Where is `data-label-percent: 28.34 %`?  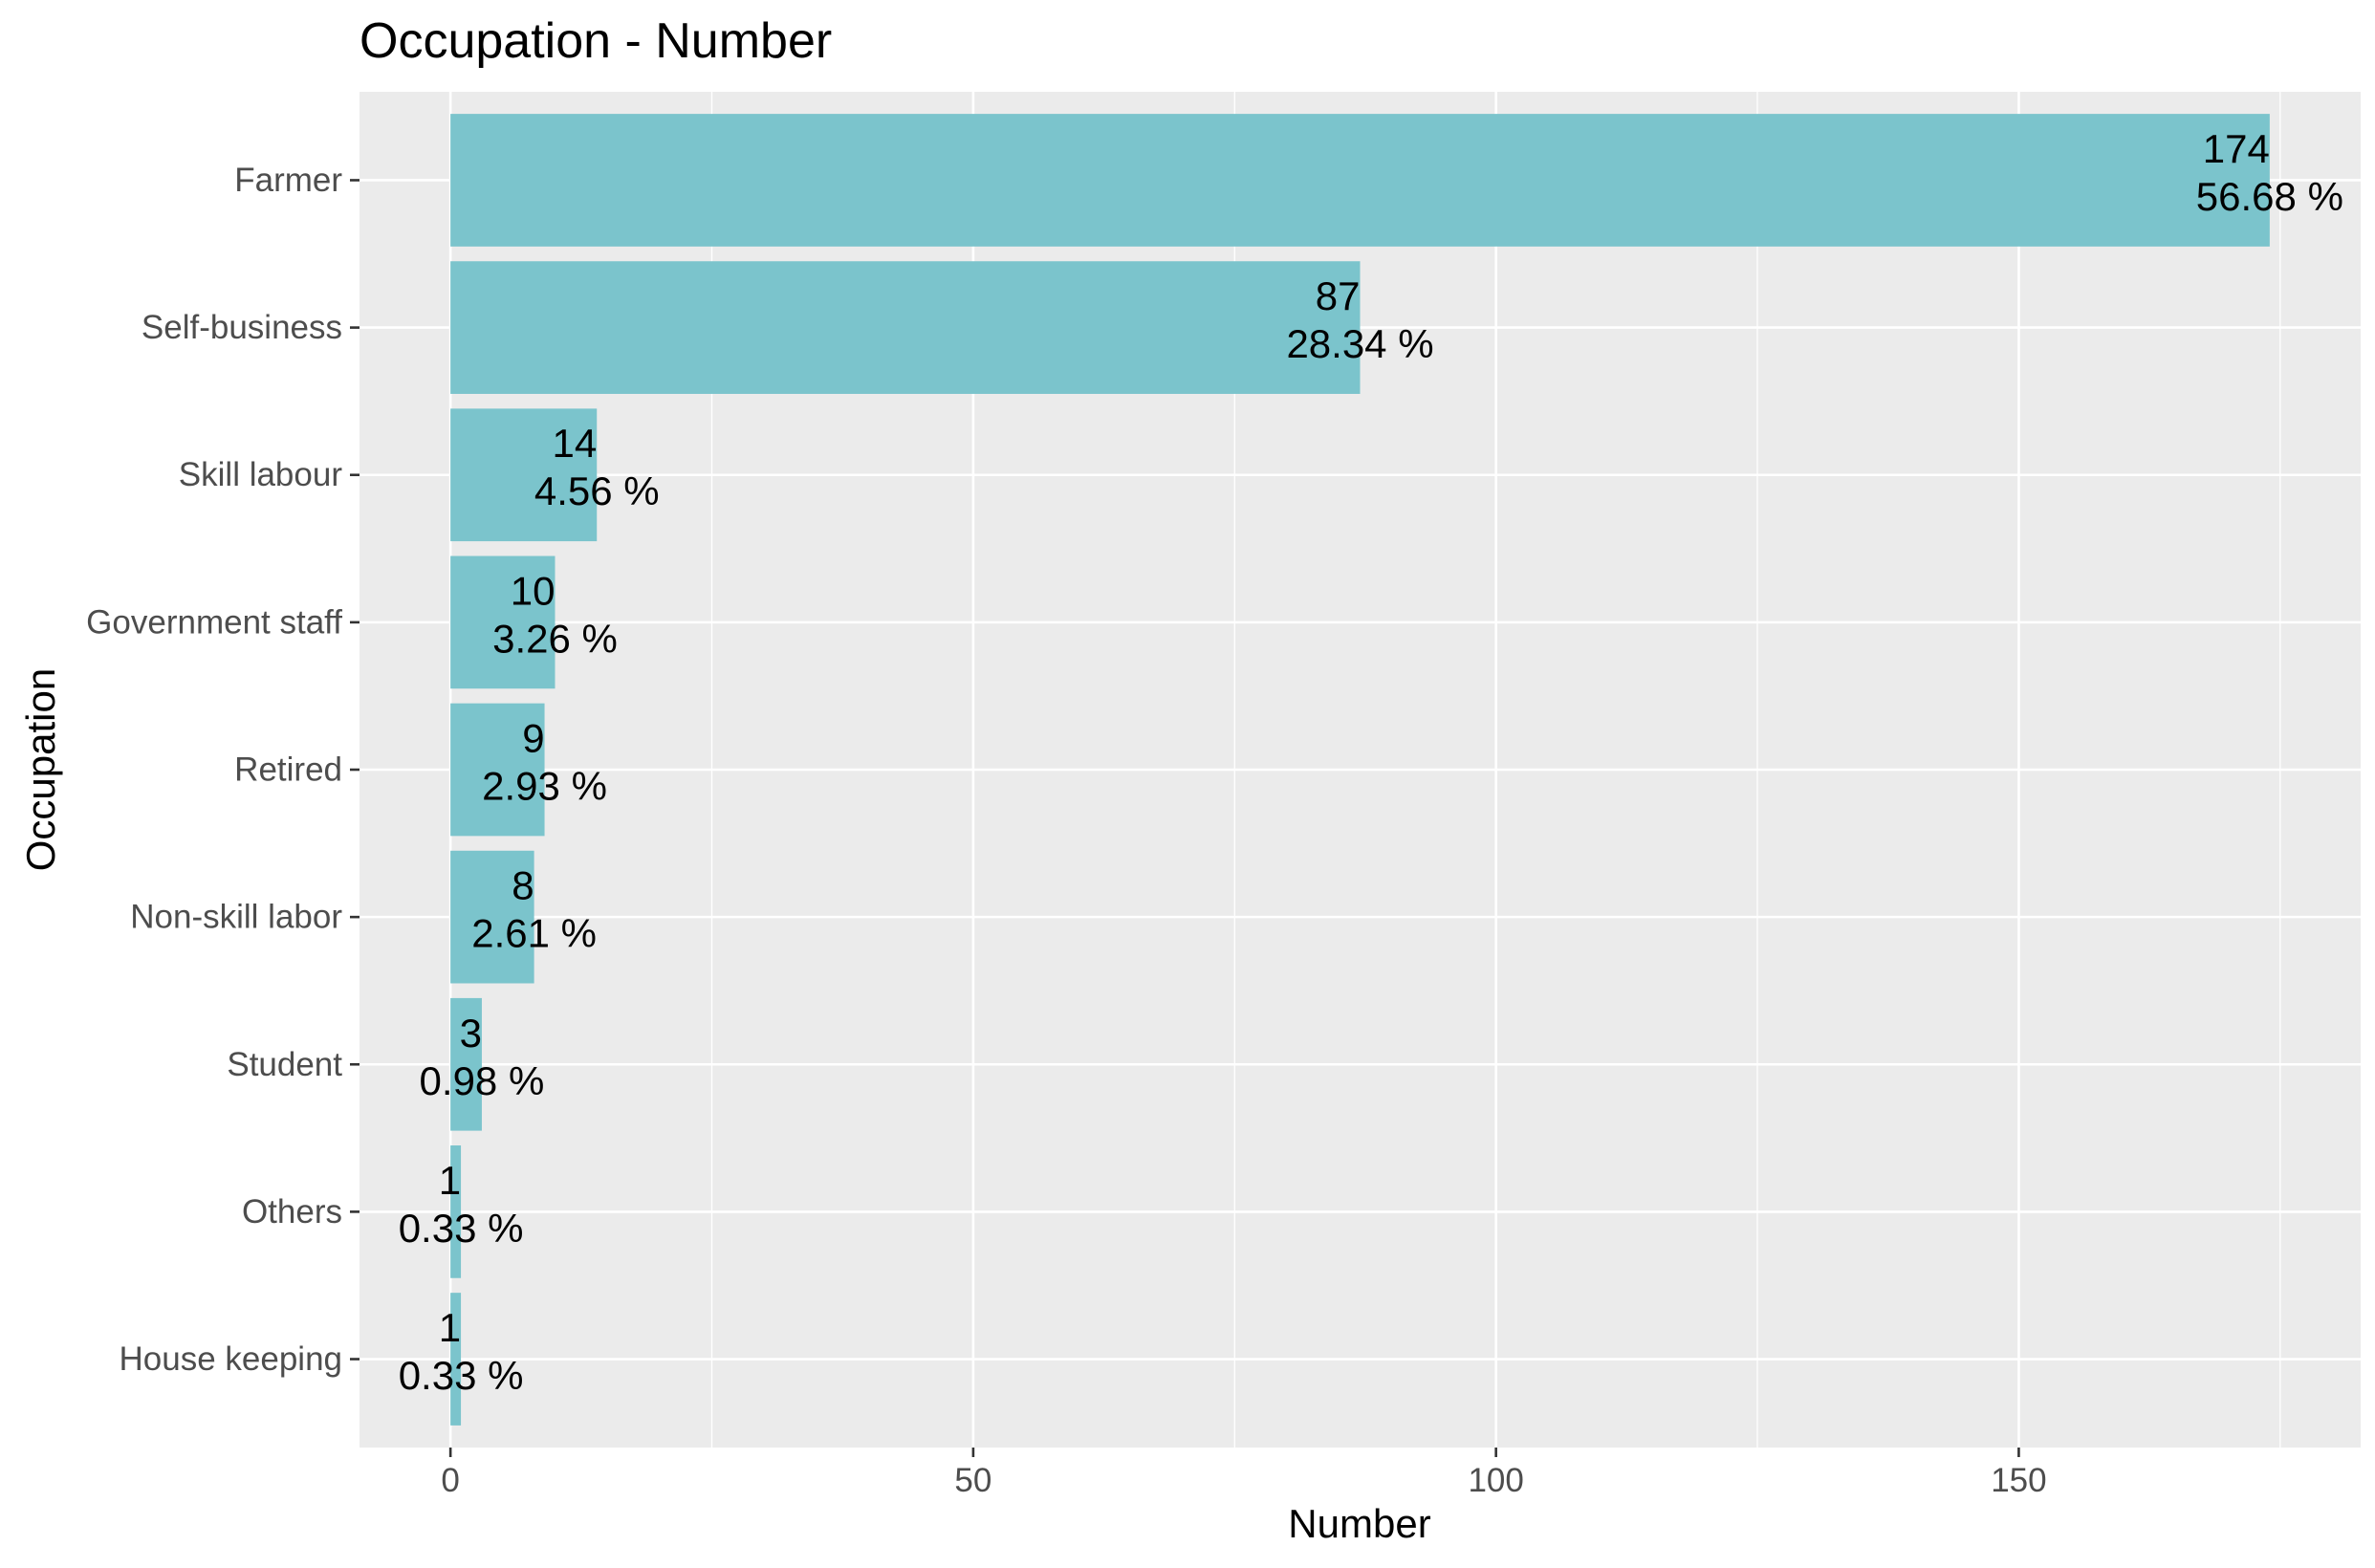 data-label-percent: 28.34 % is located at coordinates (1359, 343).